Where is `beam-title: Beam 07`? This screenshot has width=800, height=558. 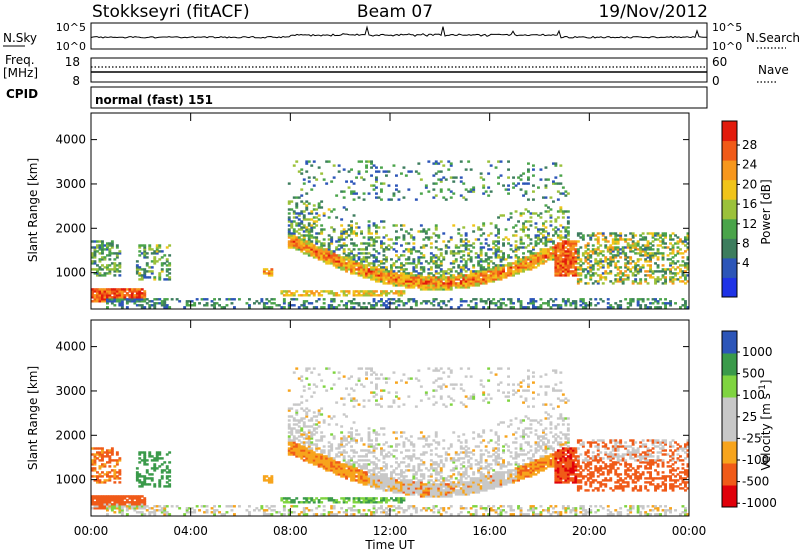
beam-title: Beam 07 is located at coordinates (395, 12).